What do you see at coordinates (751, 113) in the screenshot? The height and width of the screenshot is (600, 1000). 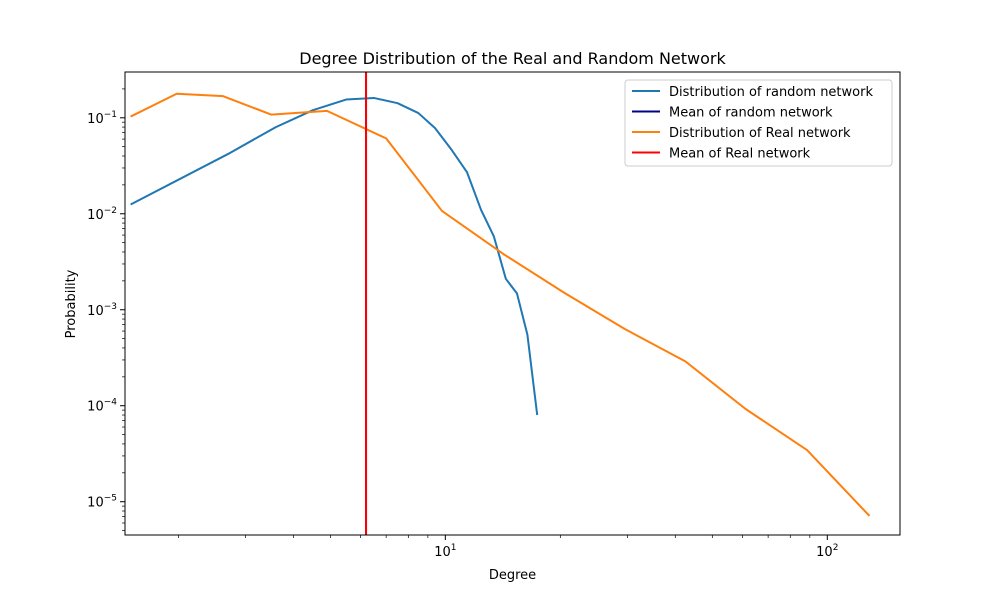 I see `legend-label: Mean of random network` at bounding box center [751, 113].